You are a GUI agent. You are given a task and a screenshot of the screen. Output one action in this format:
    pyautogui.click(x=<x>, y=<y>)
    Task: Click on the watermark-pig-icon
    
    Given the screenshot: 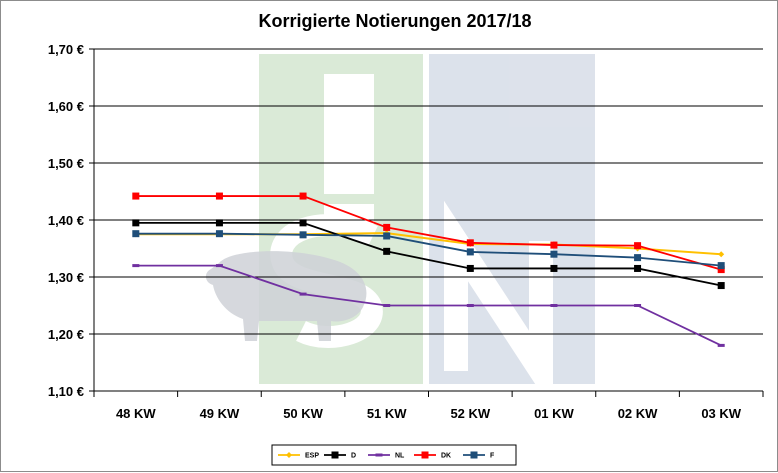 What is the action you would take?
    pyautogui.click(x=286, y=296)
    